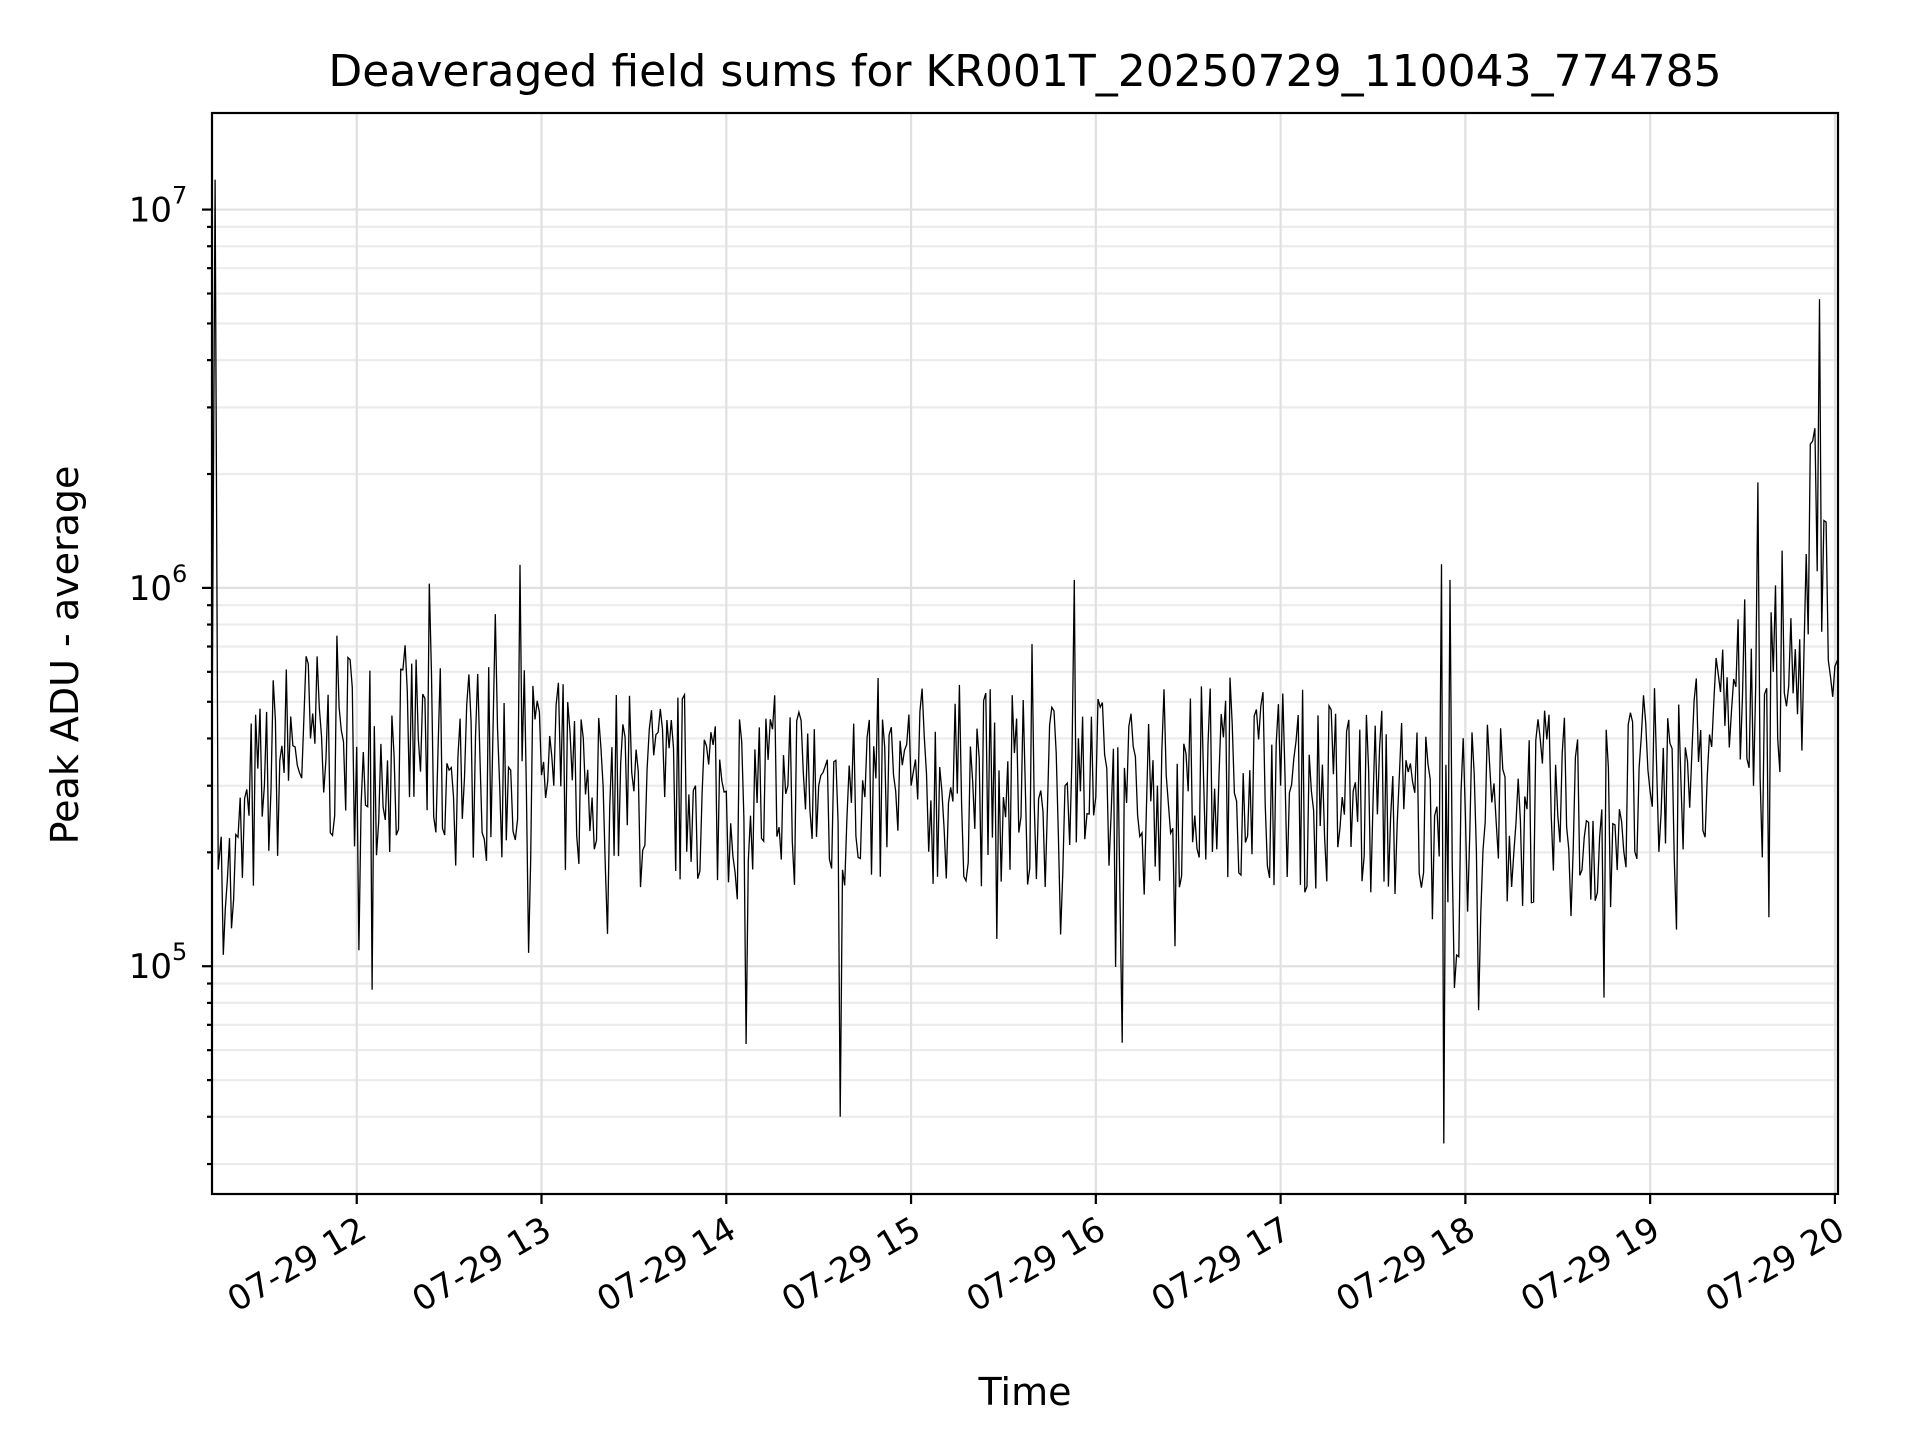  Describe the element at coordinates (65, 655) in the screenshot. I see `y-axis-label: Peak ADU - average` at that location.